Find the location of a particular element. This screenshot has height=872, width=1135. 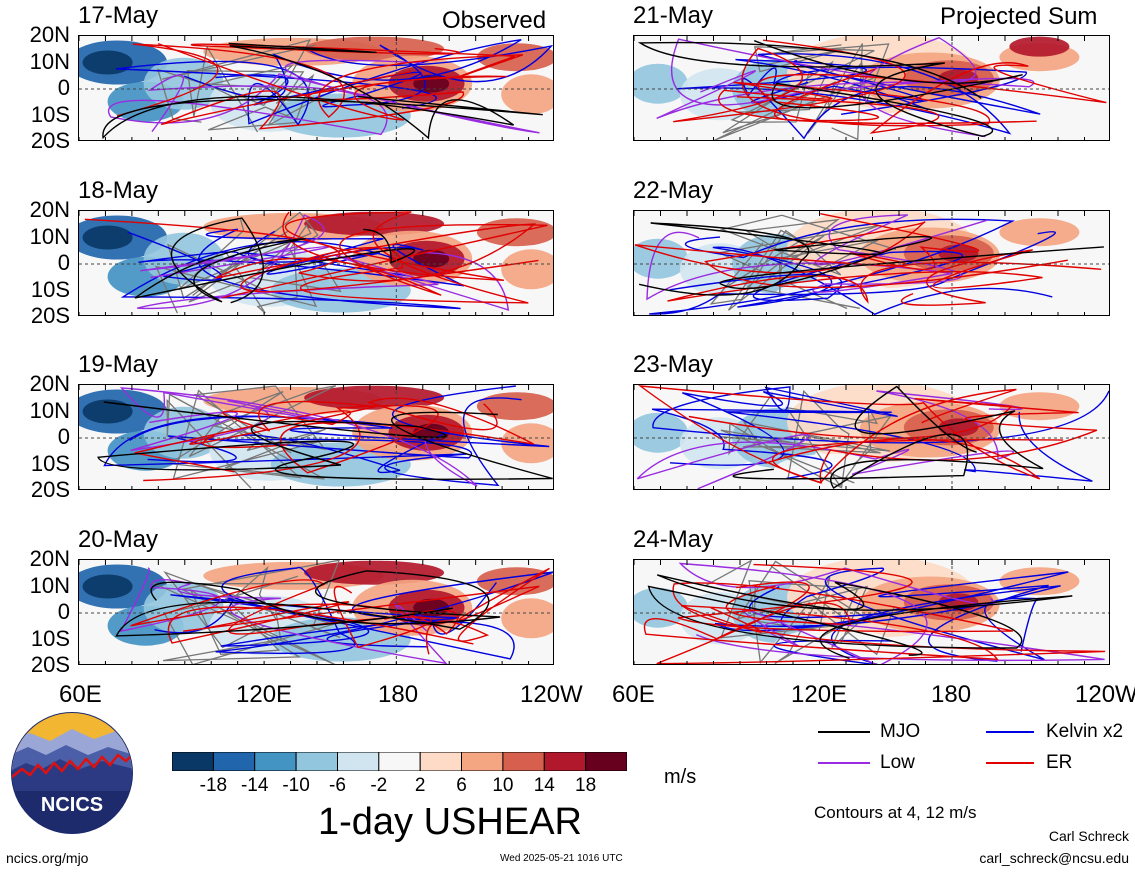

colorbar-tick-label: 18 is located at coordinates (586, 785).